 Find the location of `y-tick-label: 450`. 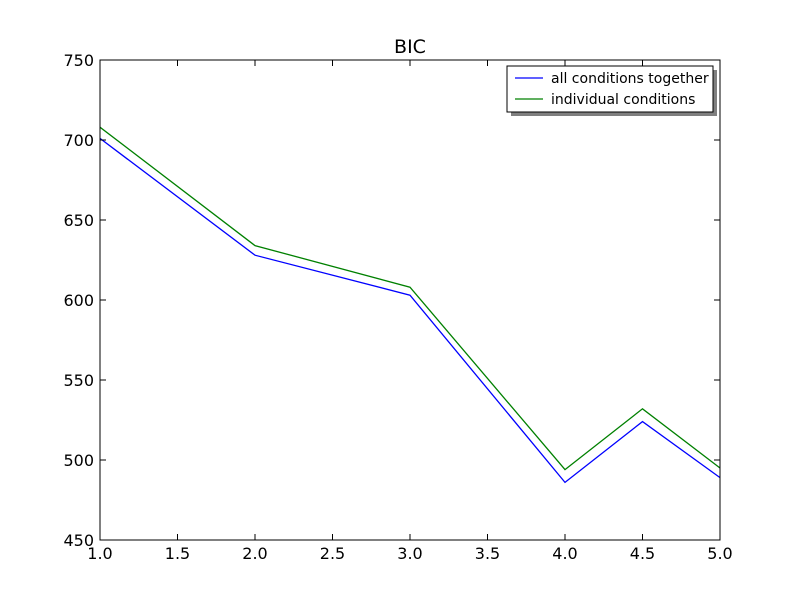

y-tick-label: 450 is located at coordinates (78, 540).